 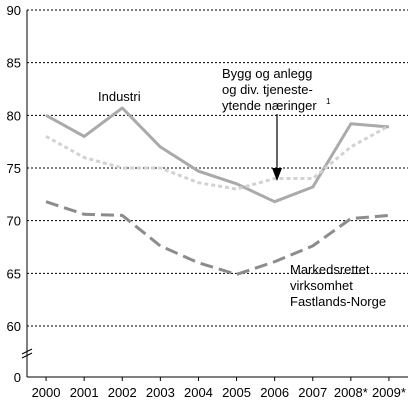 I want to click on y-tick-label: 75, so click(x=14, y=168).